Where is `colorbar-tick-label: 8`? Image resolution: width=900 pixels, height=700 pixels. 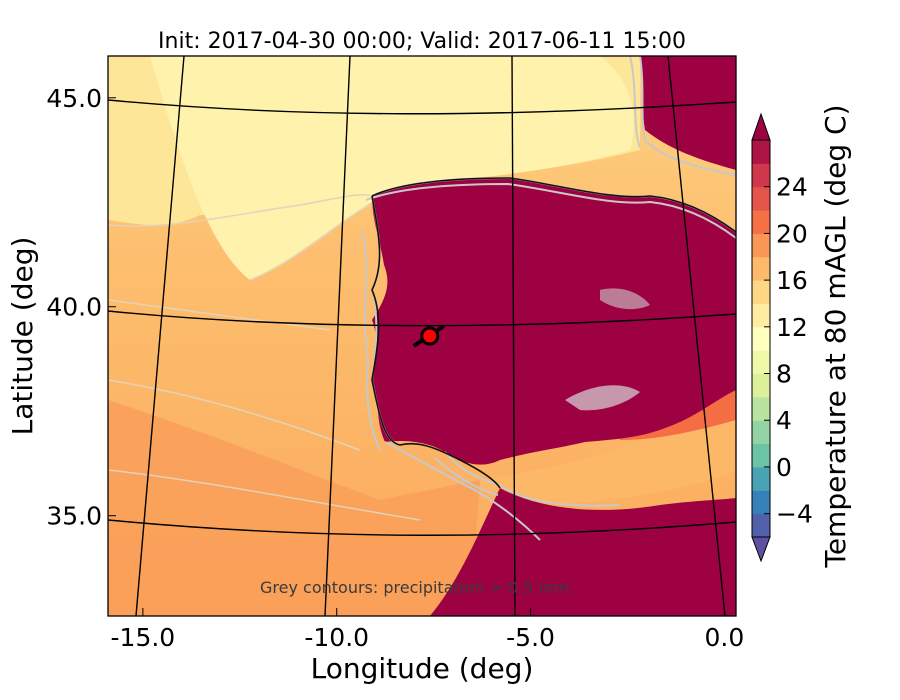 colorbar-tick-label: 8 is located at coordinates (784, 374).